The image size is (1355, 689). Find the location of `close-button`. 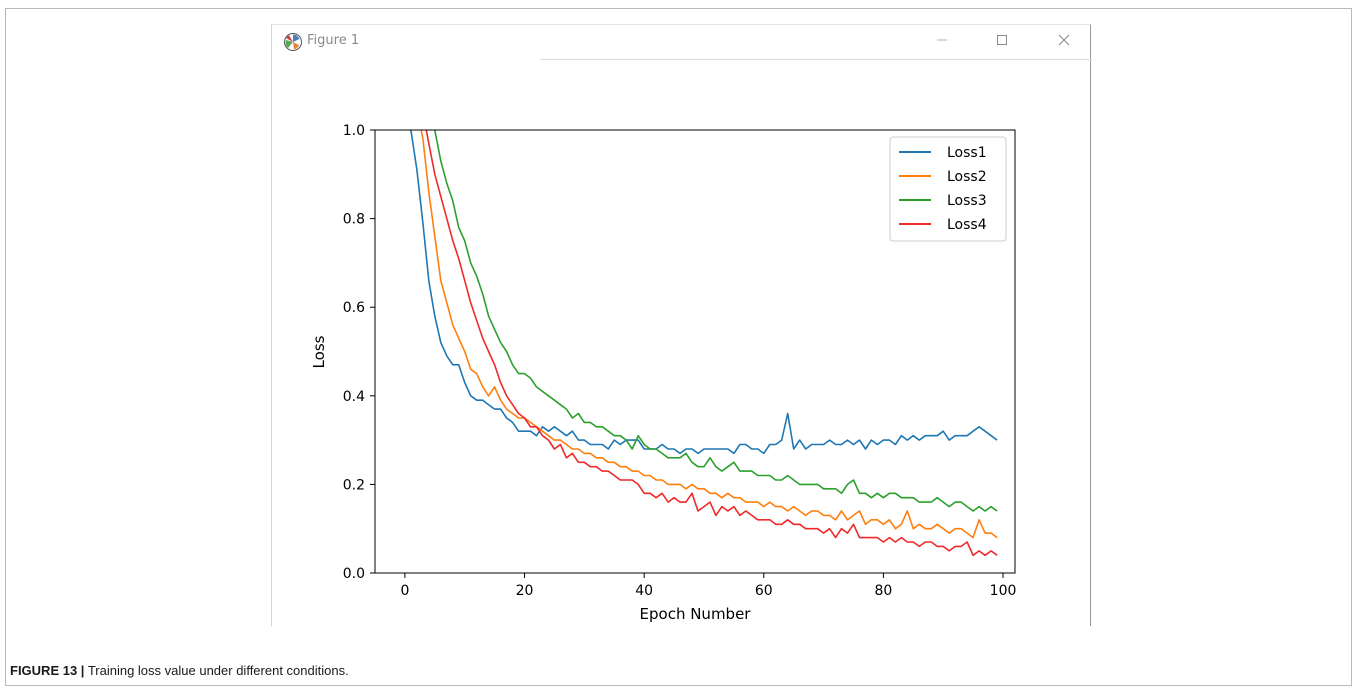

close-button is located at coordinates (1064, 42).